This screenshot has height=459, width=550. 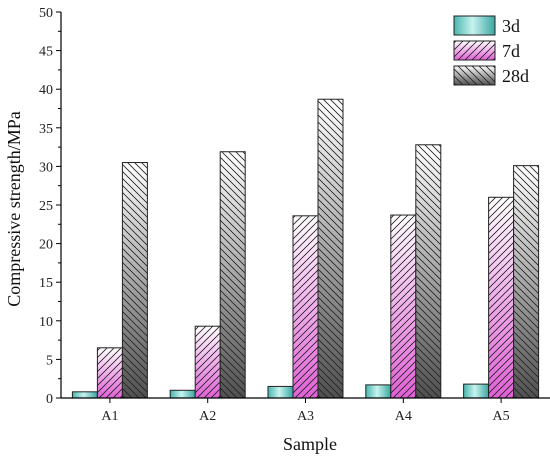 What do you see at coordinates (182, 394) in the screenshot?
I see `bar-3d-A2` at bounding box center [182, 394].